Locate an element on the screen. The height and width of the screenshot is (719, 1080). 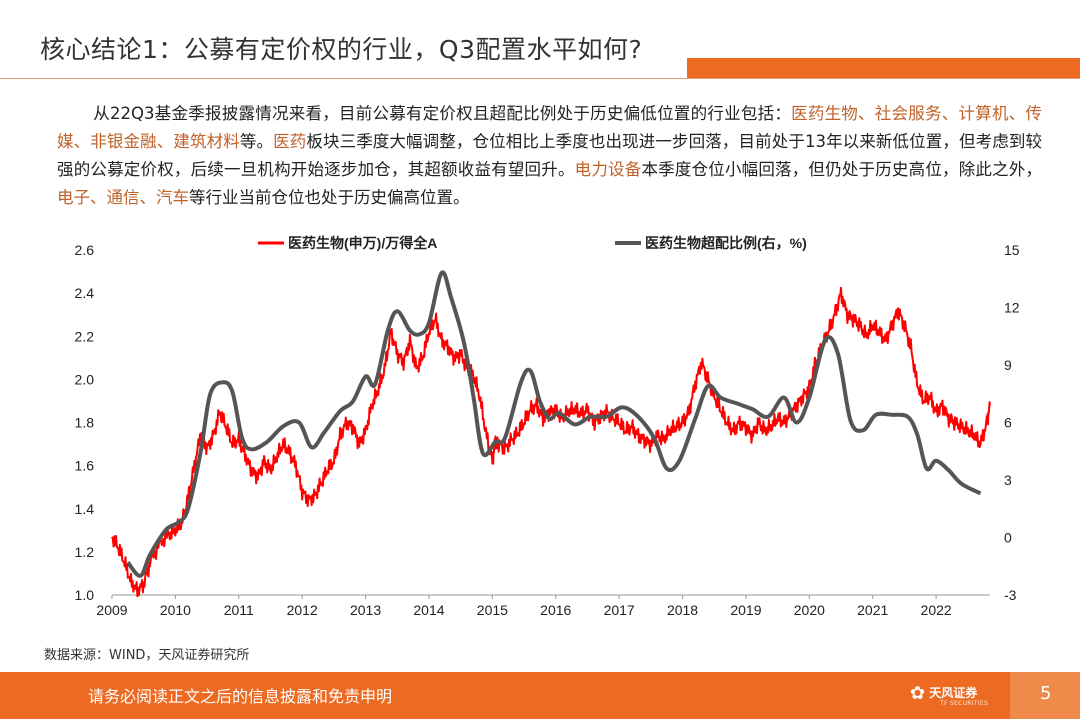
x-tick-label: 2014 is located at coordinates (428, 610).